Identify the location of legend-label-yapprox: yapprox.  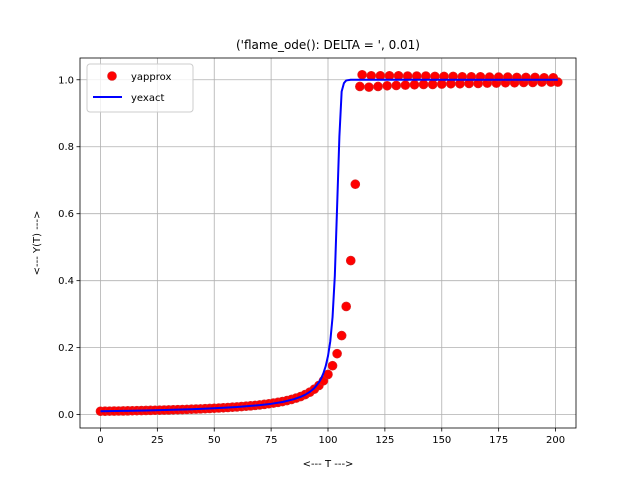
(151, 77).